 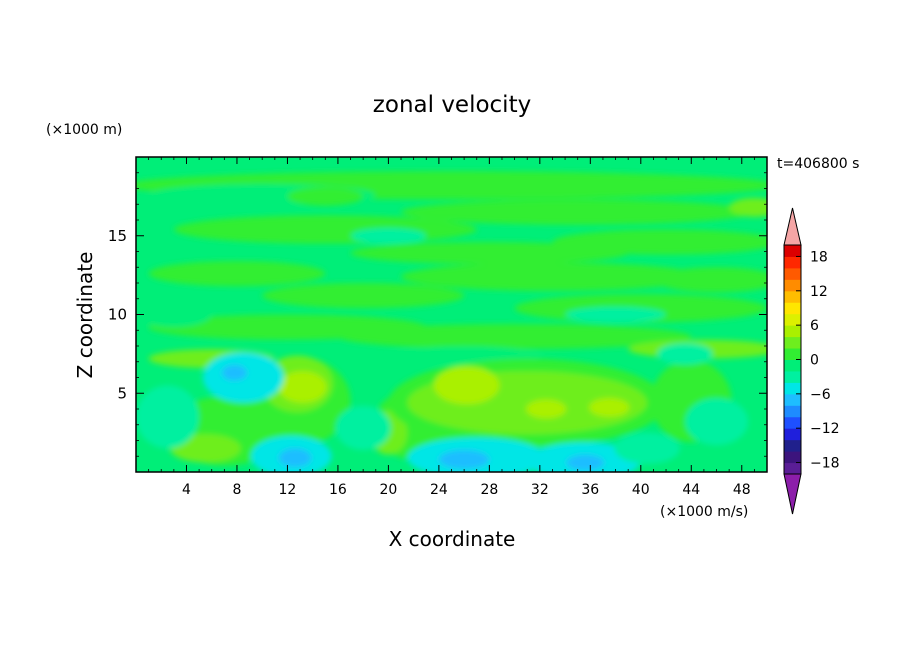 I want to click on x-unit-label: (×1000 m/s), so click(x=704, y=512).